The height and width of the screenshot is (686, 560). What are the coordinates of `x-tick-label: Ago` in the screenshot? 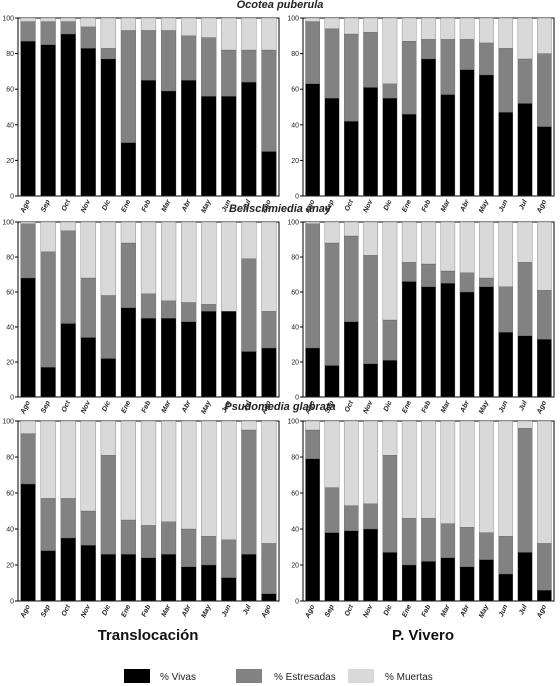 It's located at (542, 407).